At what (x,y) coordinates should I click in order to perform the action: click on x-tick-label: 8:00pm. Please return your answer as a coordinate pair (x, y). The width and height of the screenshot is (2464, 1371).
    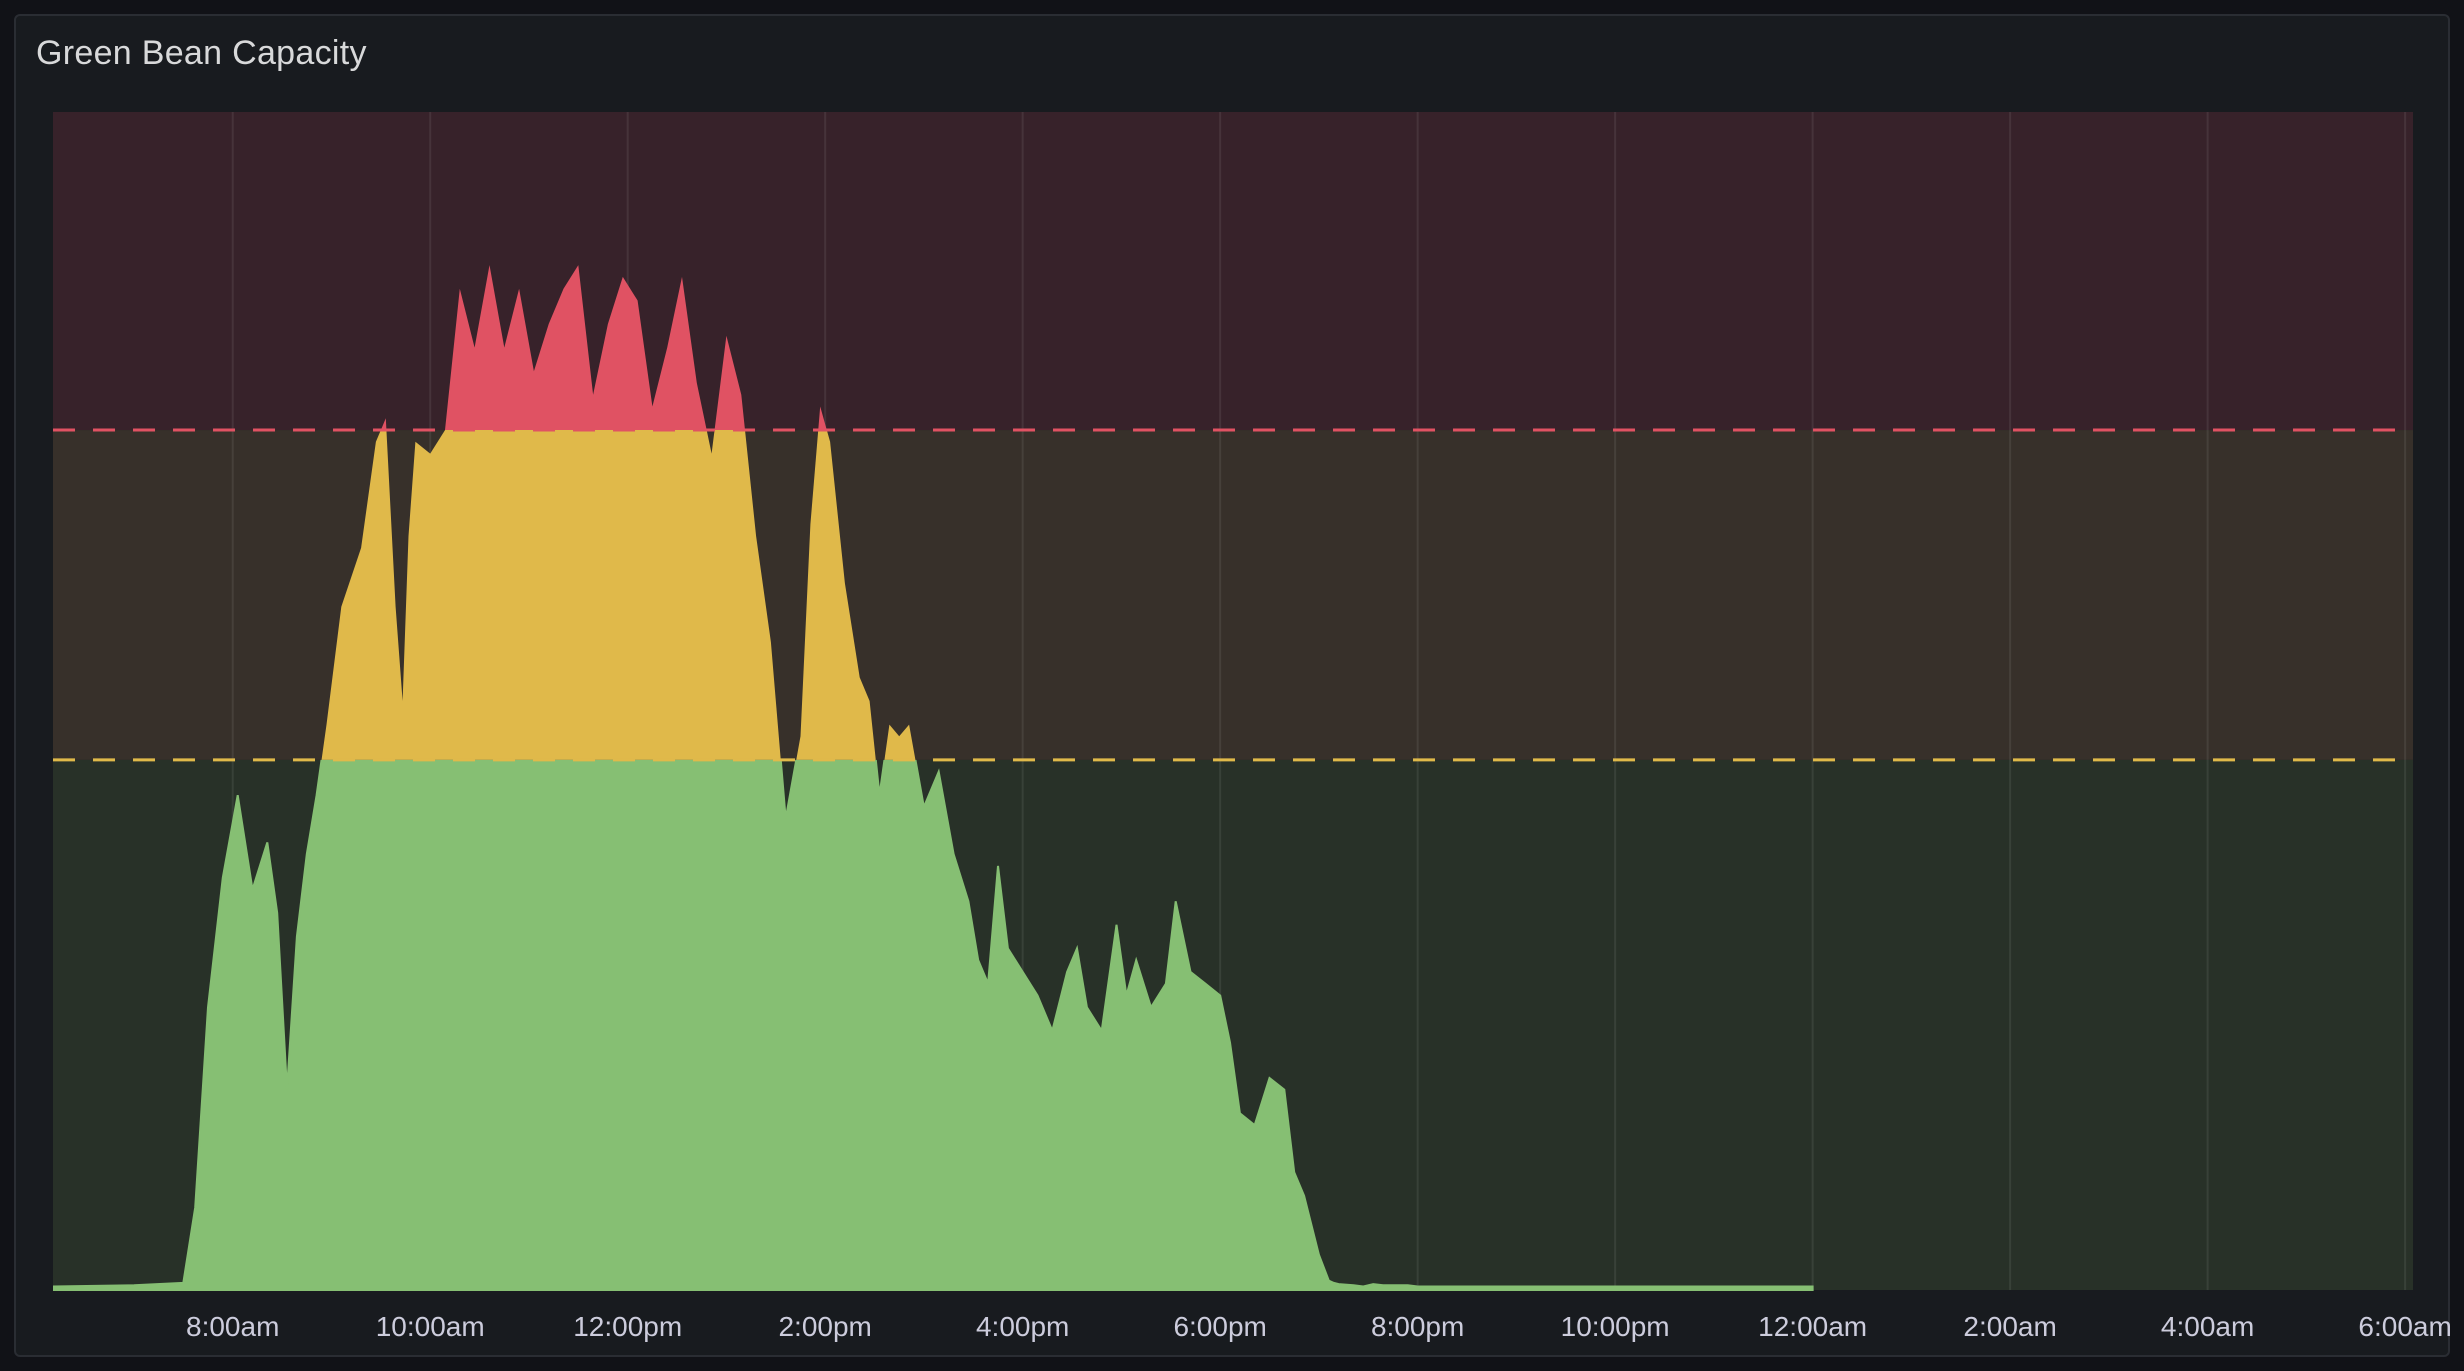
    Looking at the image, I should click on (1417, 1326).